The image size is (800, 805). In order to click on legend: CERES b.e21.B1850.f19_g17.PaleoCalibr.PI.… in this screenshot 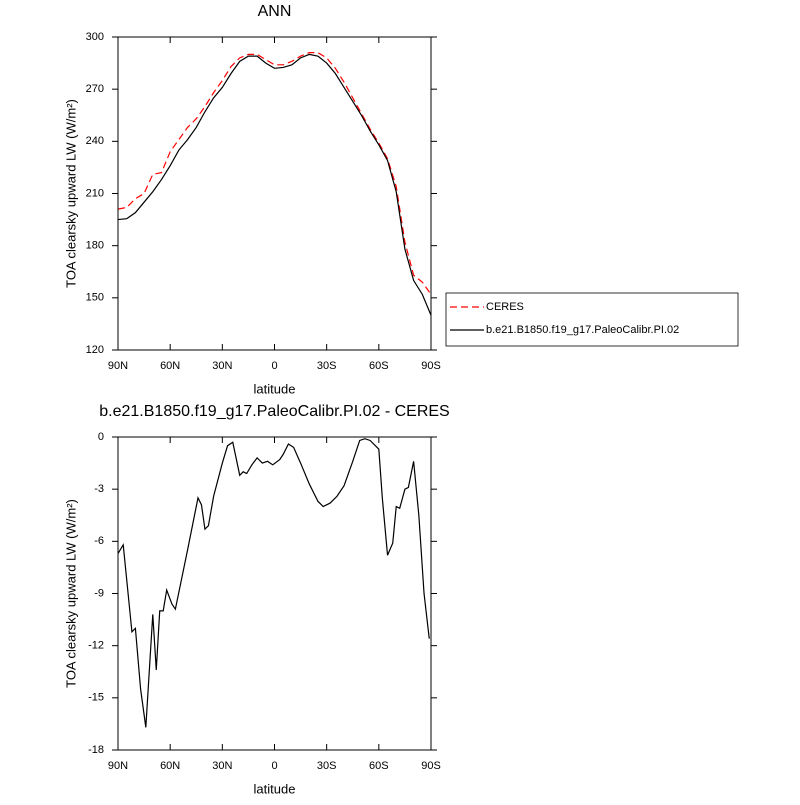, I will do `click(592, 319)`.